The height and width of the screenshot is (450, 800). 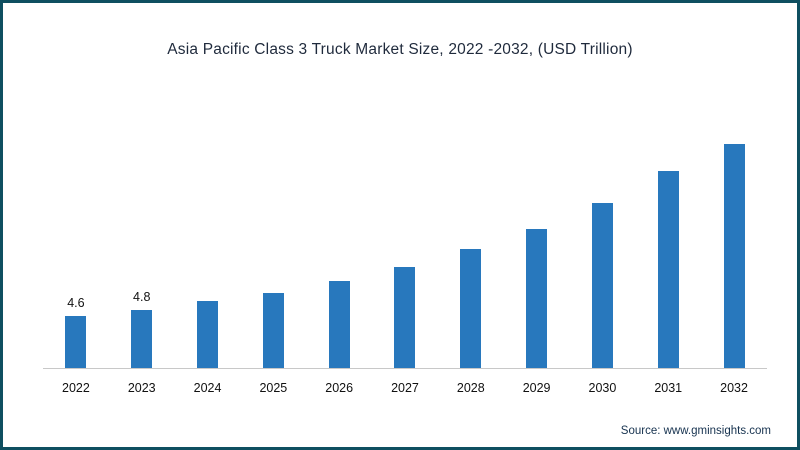 I want to click on bar-column-2026, so click(x=339, y=246).